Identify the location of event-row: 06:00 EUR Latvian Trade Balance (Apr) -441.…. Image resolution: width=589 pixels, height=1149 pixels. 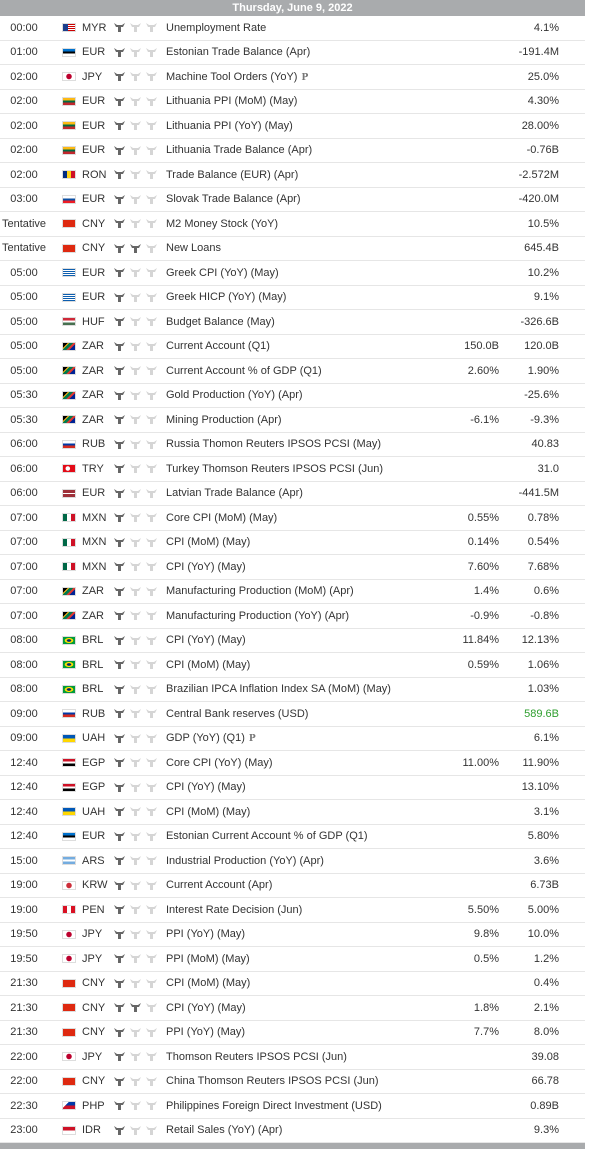
(292, 494).